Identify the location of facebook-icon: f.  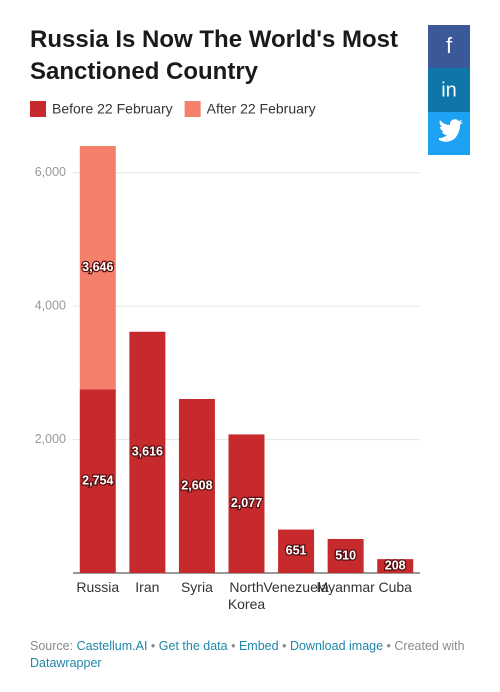
(449, 45).